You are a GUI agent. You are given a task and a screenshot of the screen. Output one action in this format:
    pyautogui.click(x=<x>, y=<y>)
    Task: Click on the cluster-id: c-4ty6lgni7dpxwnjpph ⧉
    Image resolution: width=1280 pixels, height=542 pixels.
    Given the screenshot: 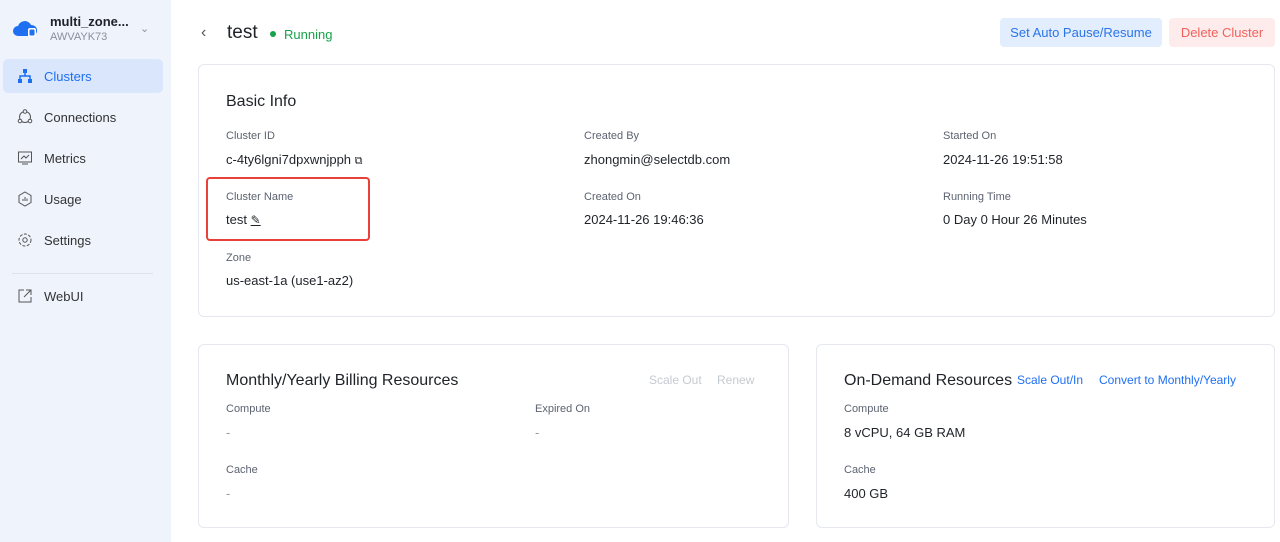 What is the action you would take?
    pyautogui.click(x=294, y=160)
    